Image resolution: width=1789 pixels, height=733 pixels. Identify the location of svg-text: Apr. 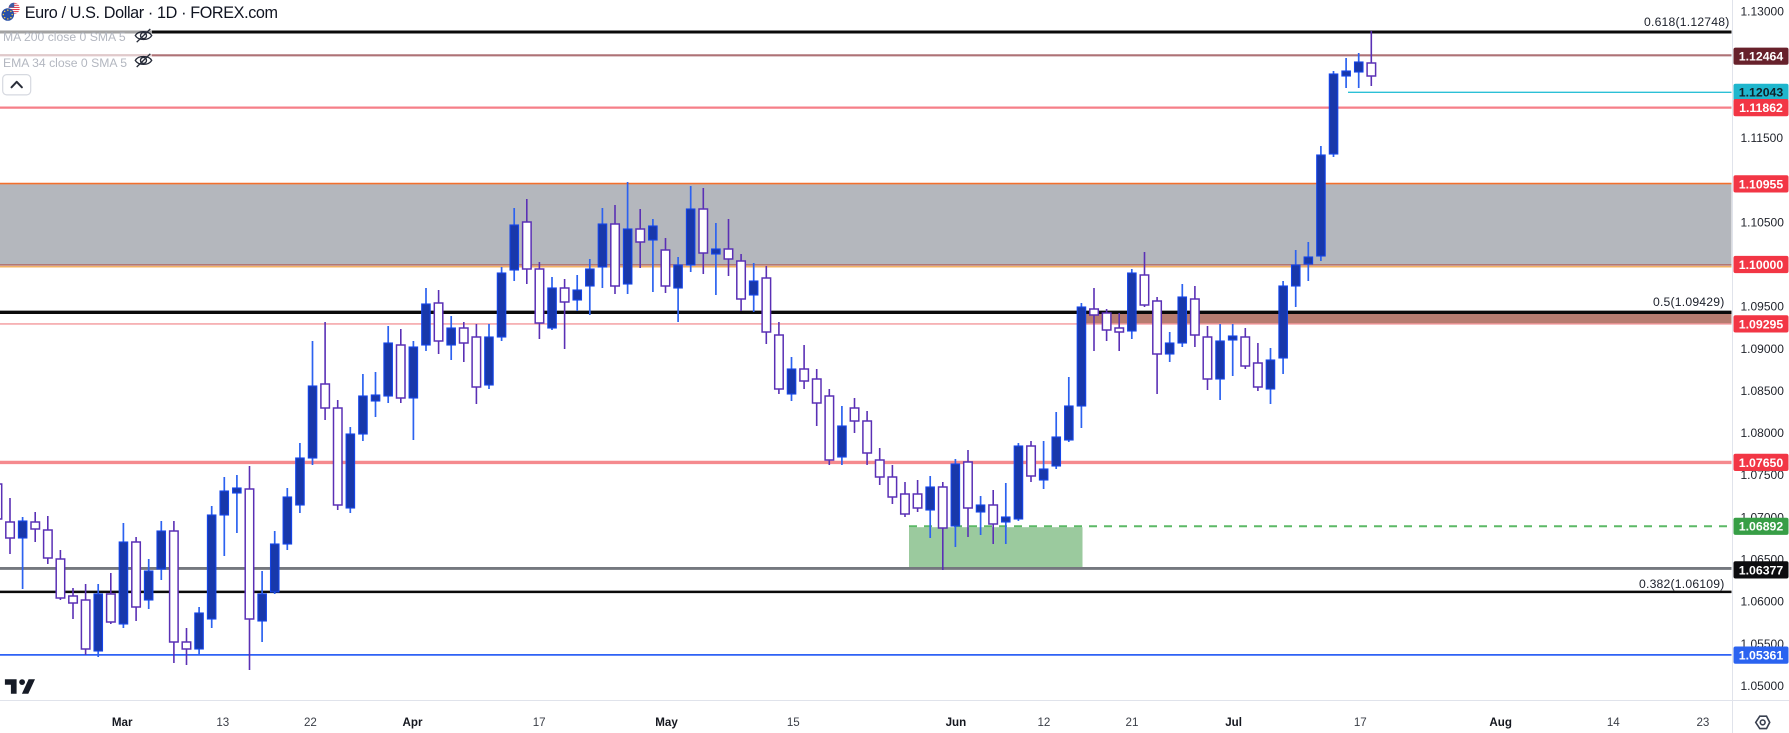
(413, 722).